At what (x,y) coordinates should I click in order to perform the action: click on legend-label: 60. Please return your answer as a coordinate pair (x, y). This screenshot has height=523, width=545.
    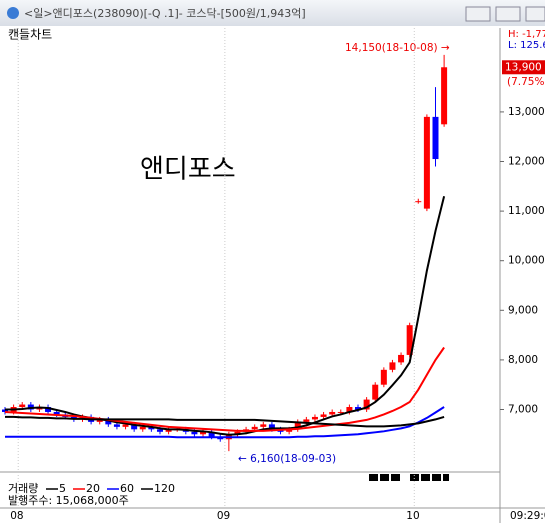
    Looking at the image, I should click on (127, 488).